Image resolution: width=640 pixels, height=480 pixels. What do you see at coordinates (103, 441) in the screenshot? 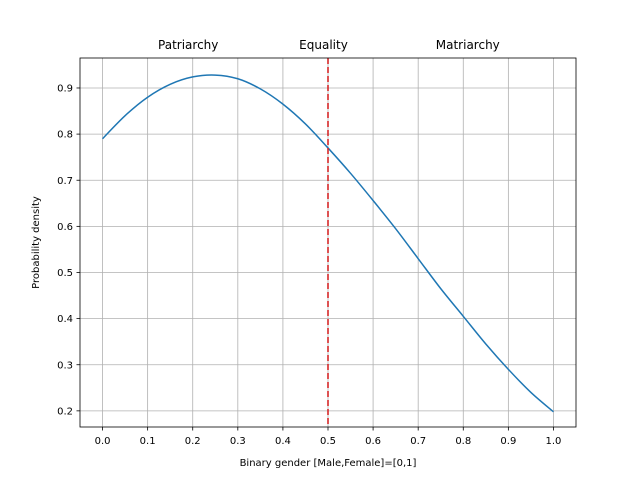
I see `x-tick-label: 0.0` at bounding box center [103, 441].